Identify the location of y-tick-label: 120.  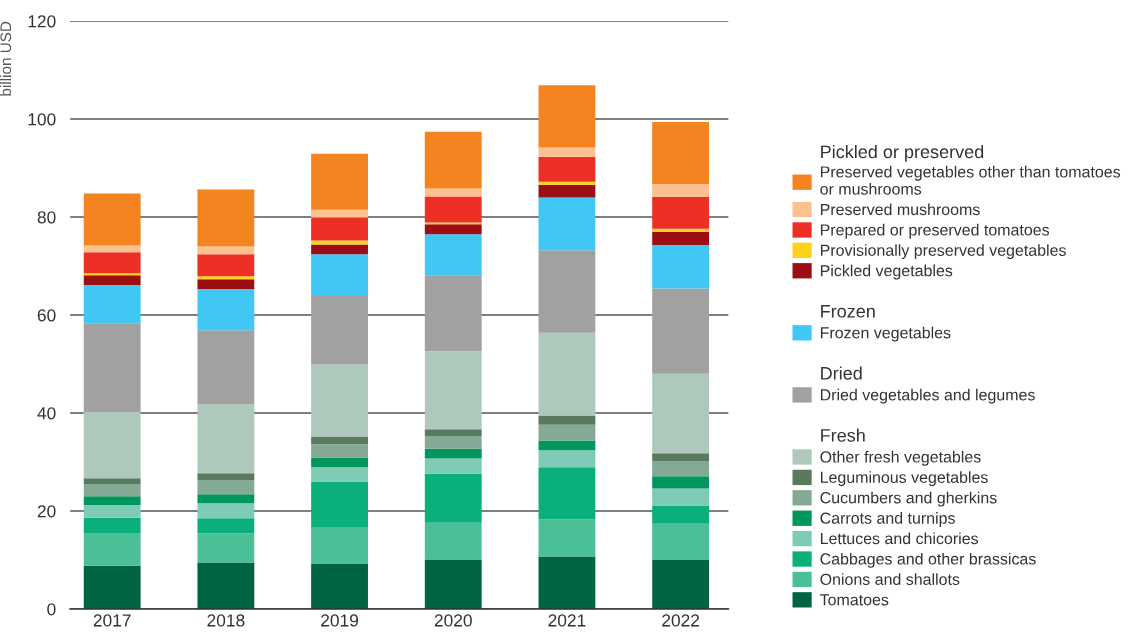
(42, 21).